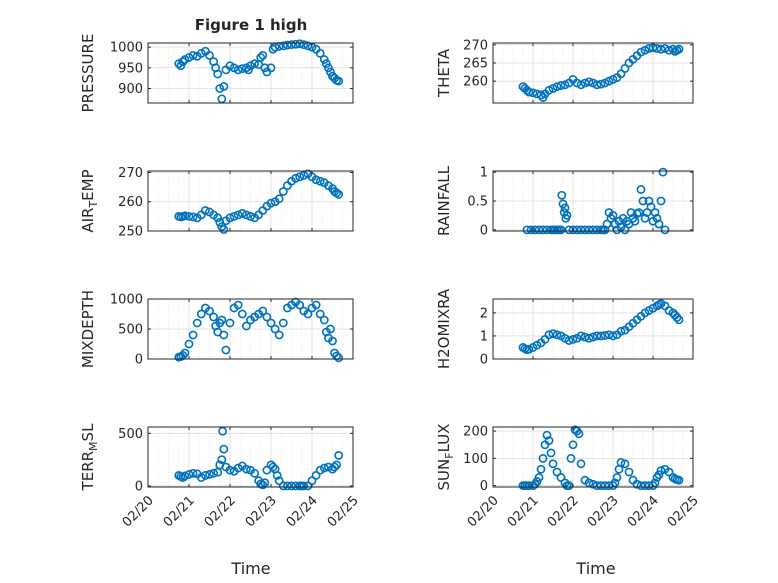 This screenshot has height=583, width=778. Describe the element at coordinates (88, 73) in the screenshot. I see `y-axis-label: PRESSURE` at that location.